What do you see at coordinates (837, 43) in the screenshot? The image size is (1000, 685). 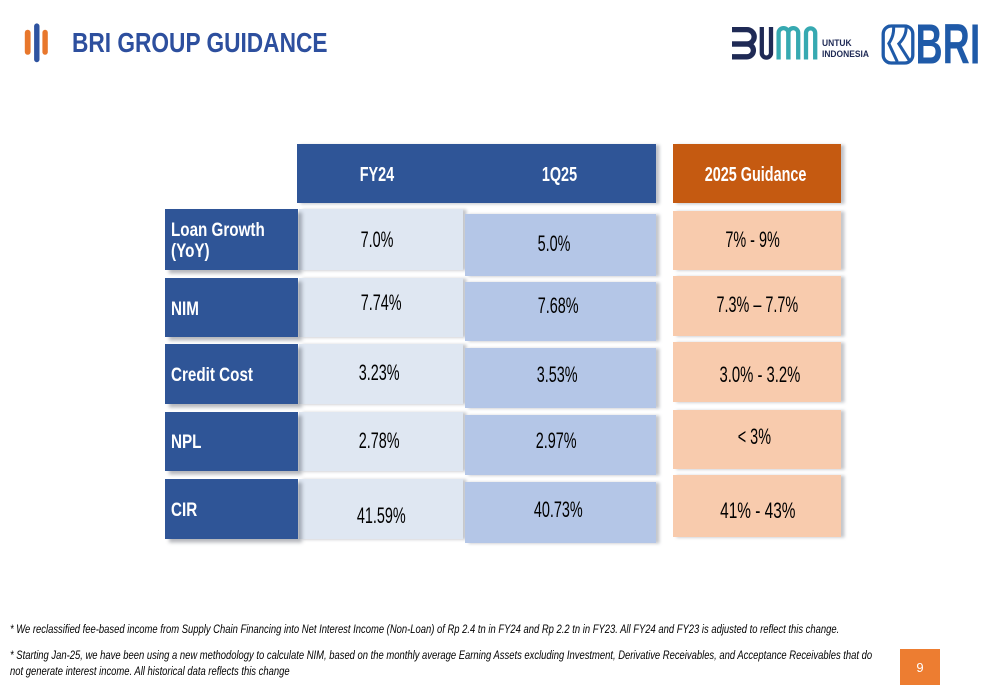 I see `svg-text: UNTUK` at bounding box center [837, 43].